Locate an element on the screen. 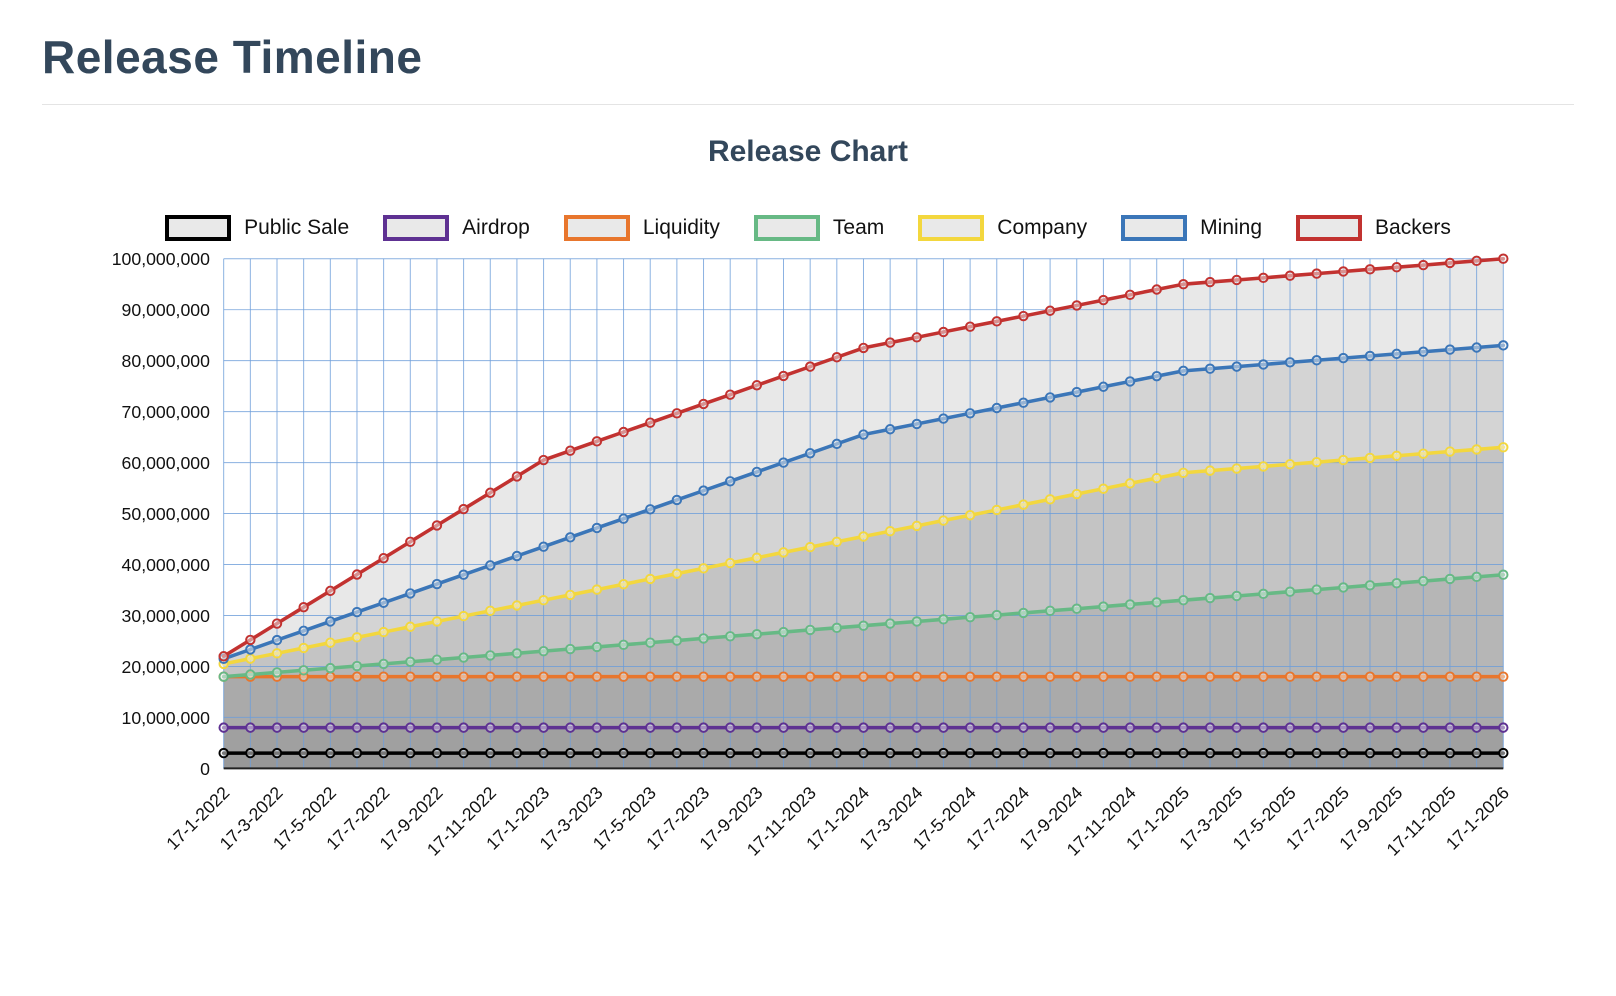 The image size is (1616, 996). legend-item-liquidity: Liquidity is located at coordinates (641, 228).